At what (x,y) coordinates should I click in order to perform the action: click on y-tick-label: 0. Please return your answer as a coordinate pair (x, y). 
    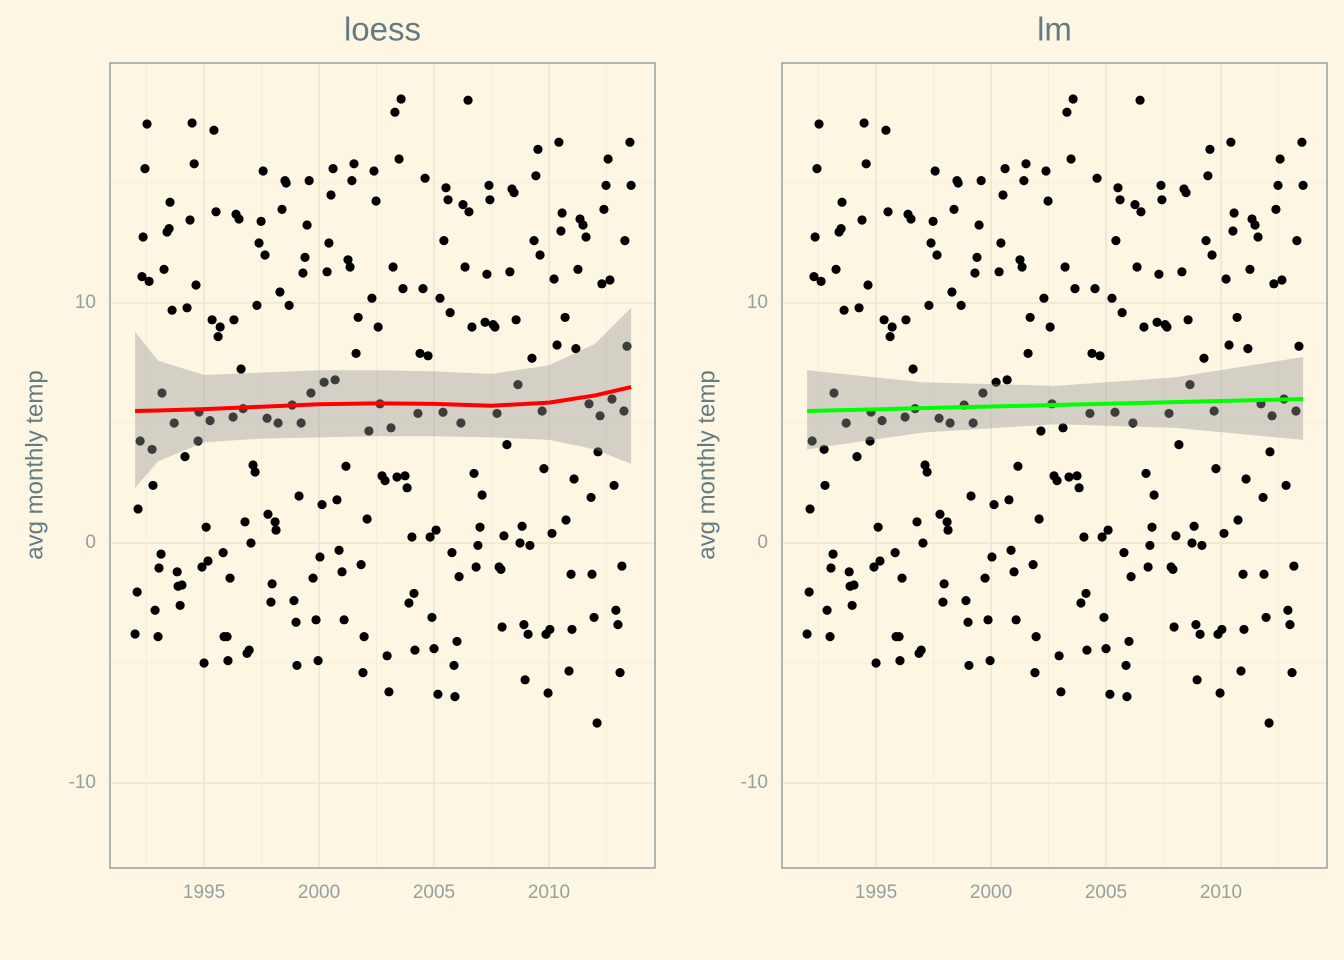
    Looking at the image, I should click on (90, 542).